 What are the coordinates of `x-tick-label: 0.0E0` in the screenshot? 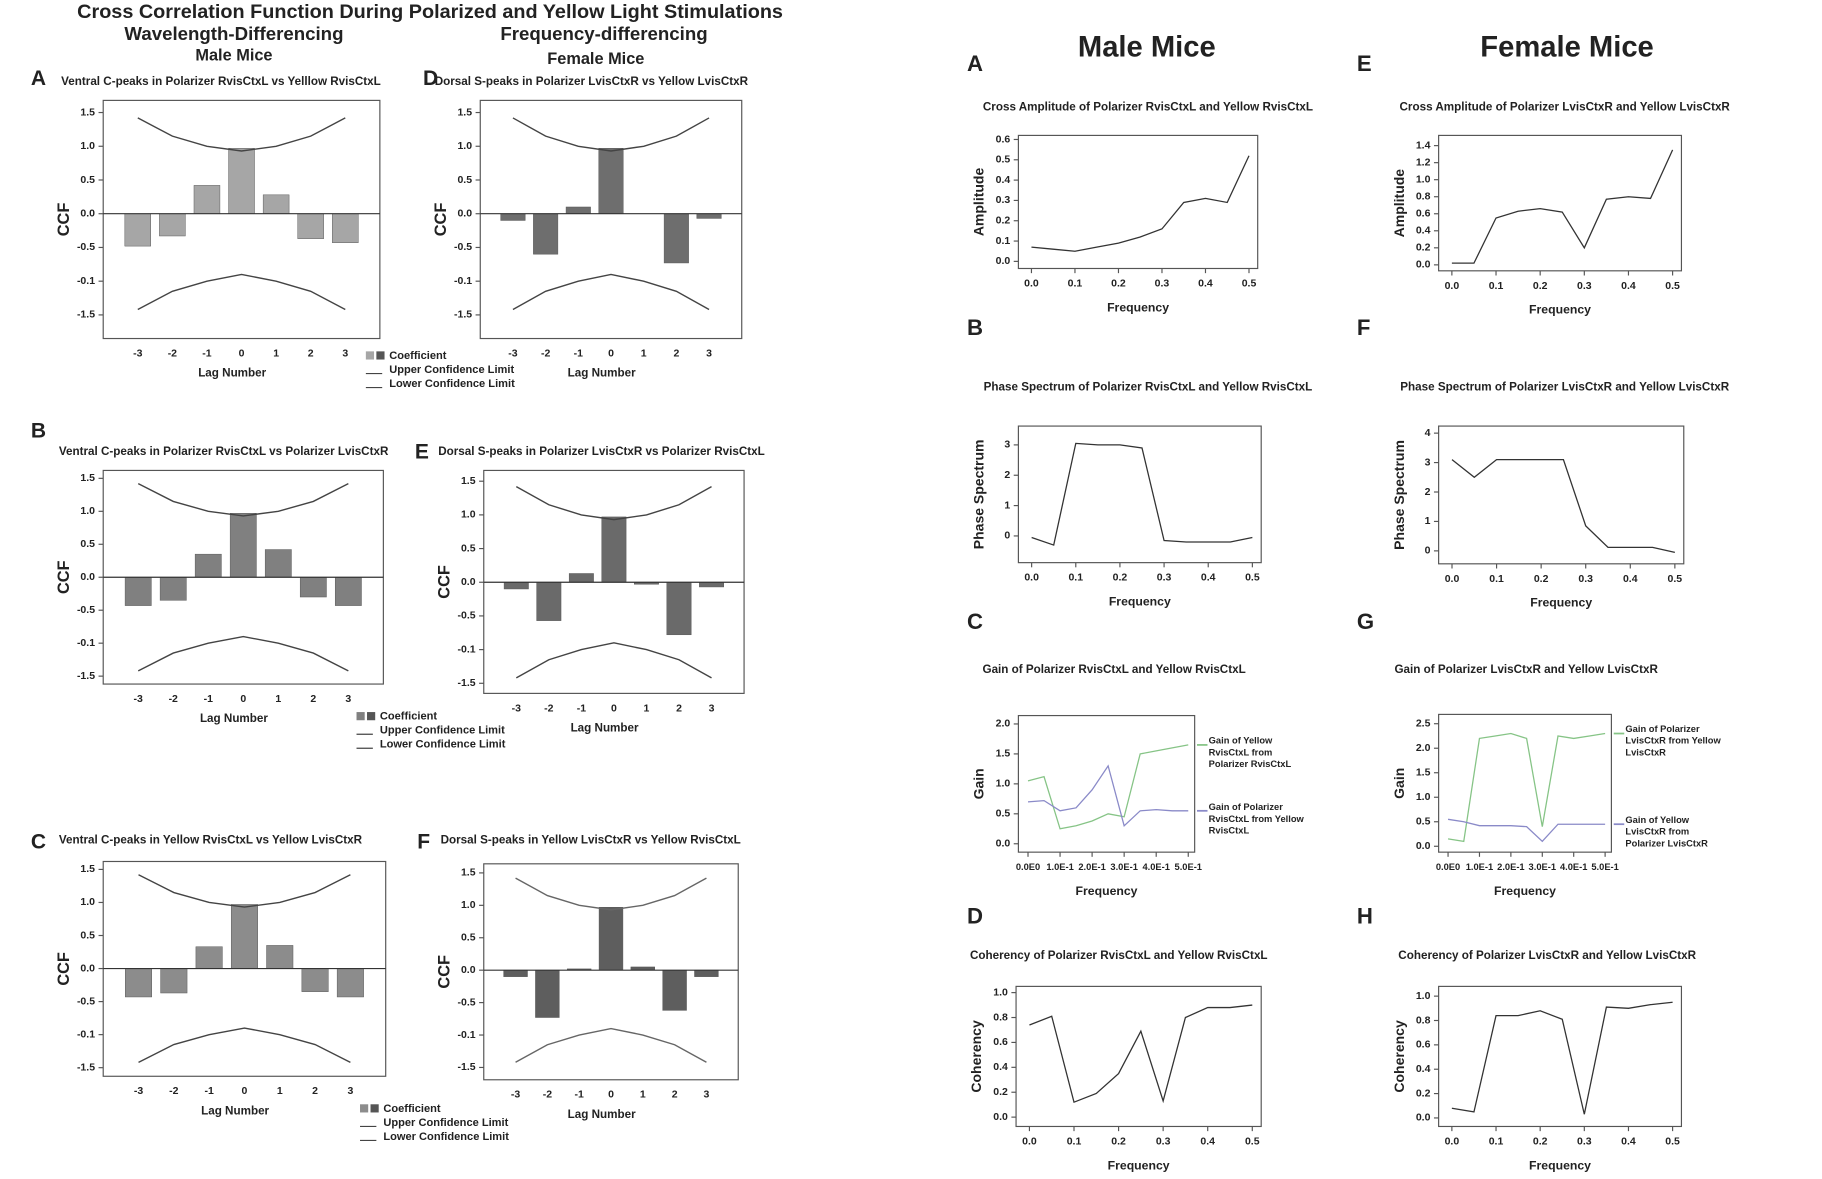 It's located at (1448, 867).